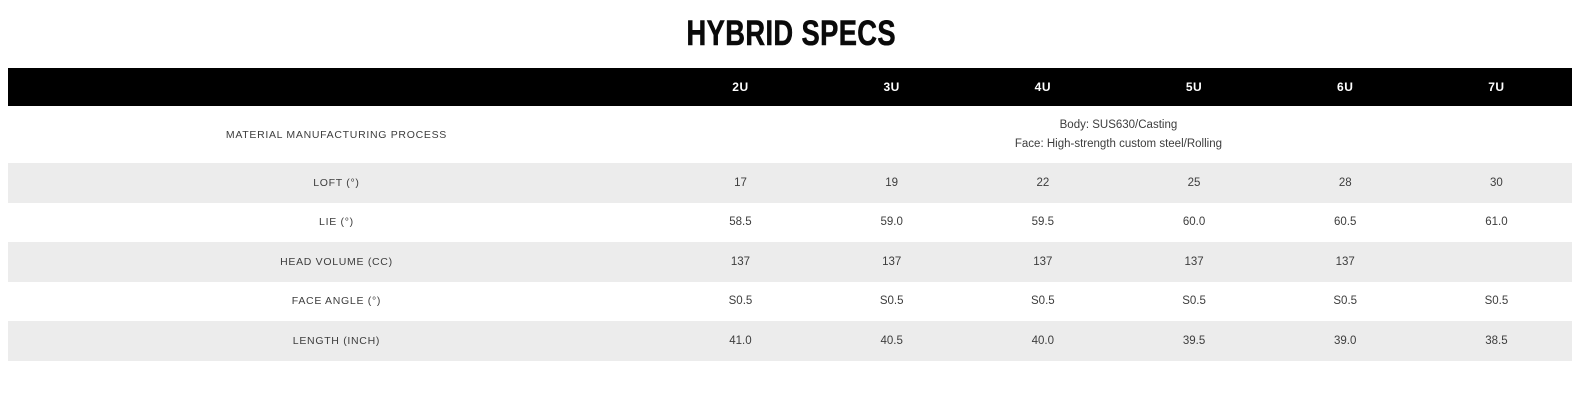  What do you see at coordinates (790, 302) in the screenshot?
I see `table-row: FACE ANGLE (°) S0.5 S0.5 S0.5 S0.5 S0.5 S0.5` at bounding box center [790, 302].